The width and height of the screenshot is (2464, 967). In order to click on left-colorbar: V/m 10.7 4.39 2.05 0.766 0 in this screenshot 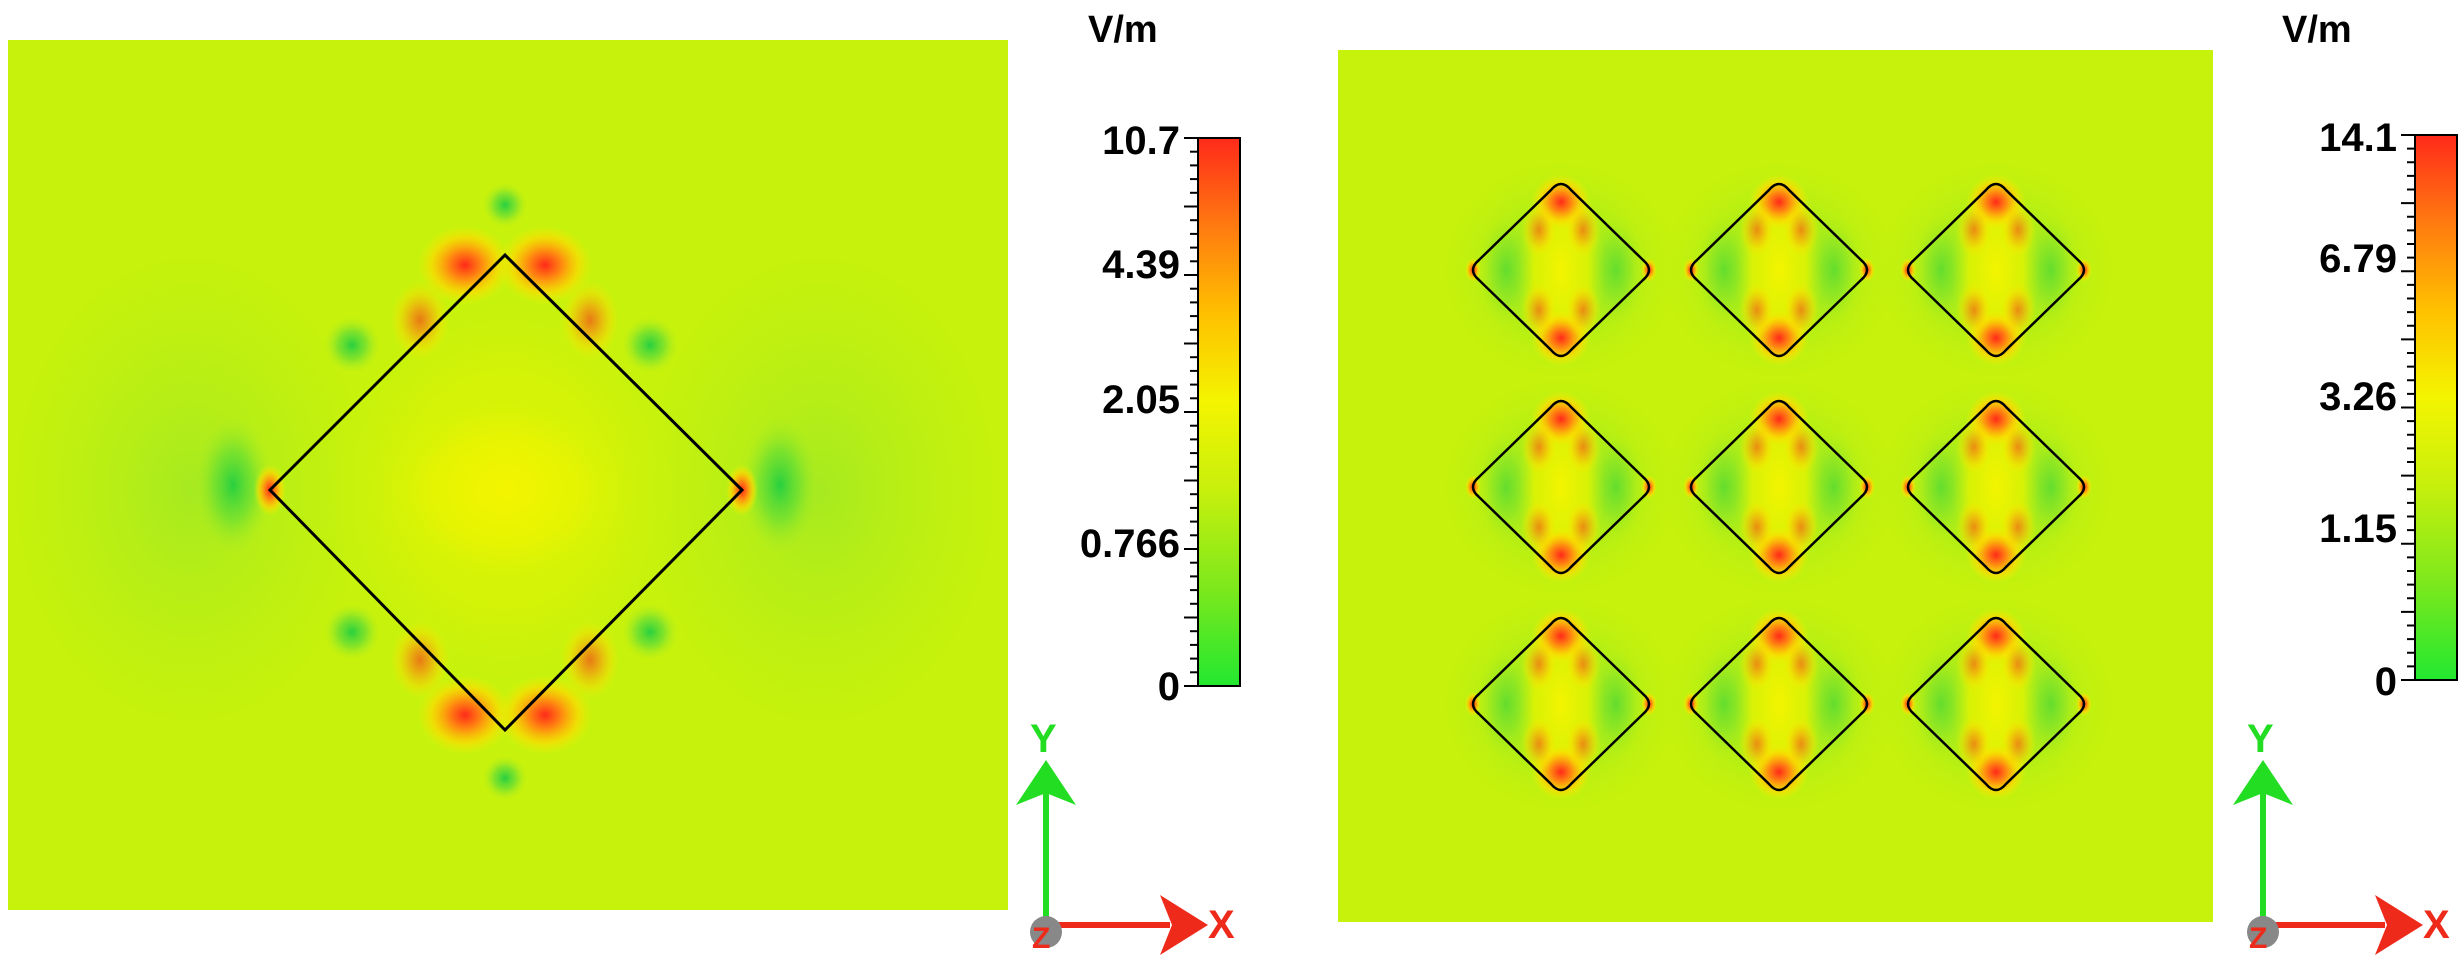, I will do `click(1160, 359)`.